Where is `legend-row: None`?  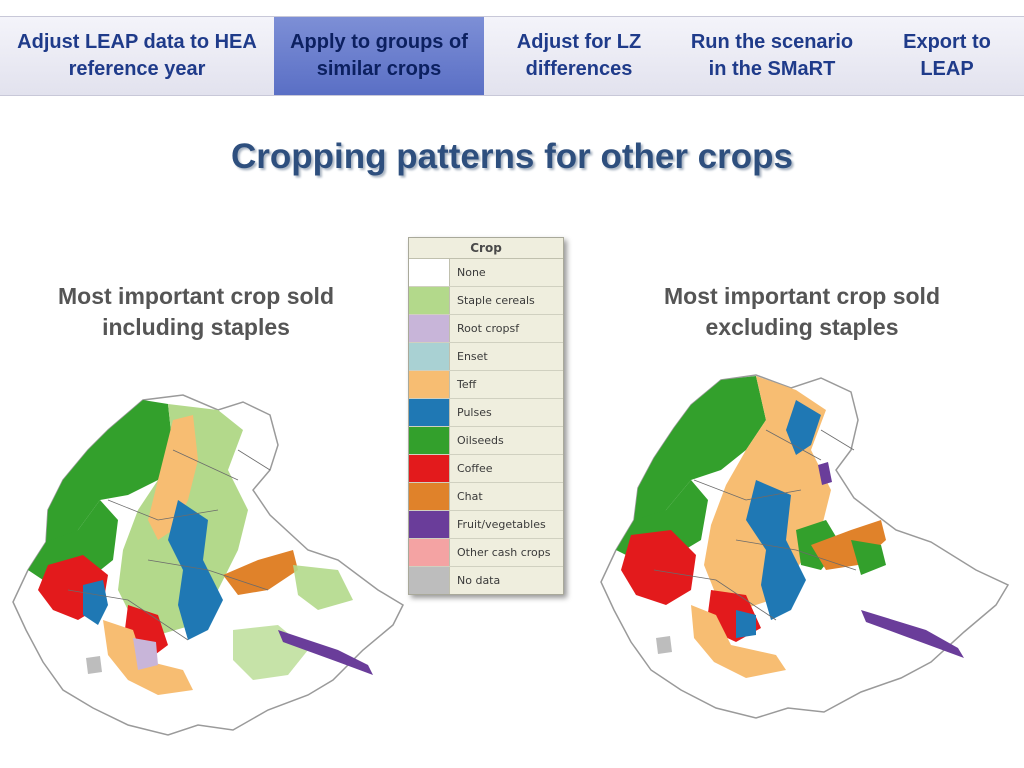
legend-row: None is located at coordinates (486, 273).